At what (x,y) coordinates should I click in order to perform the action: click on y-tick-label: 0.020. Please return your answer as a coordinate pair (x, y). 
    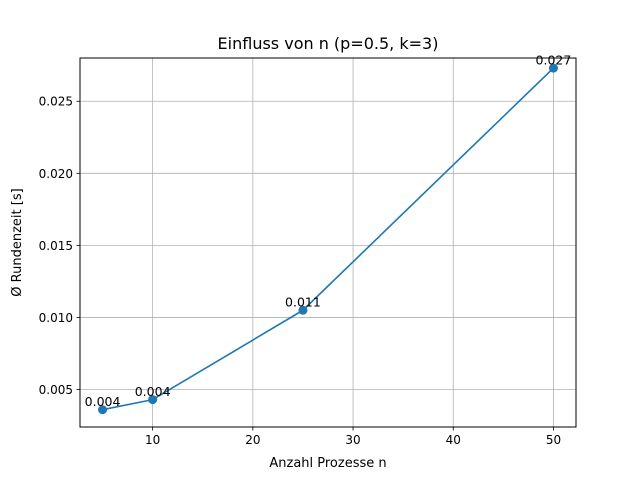
    Looking at the image, I should click on (56, 174).